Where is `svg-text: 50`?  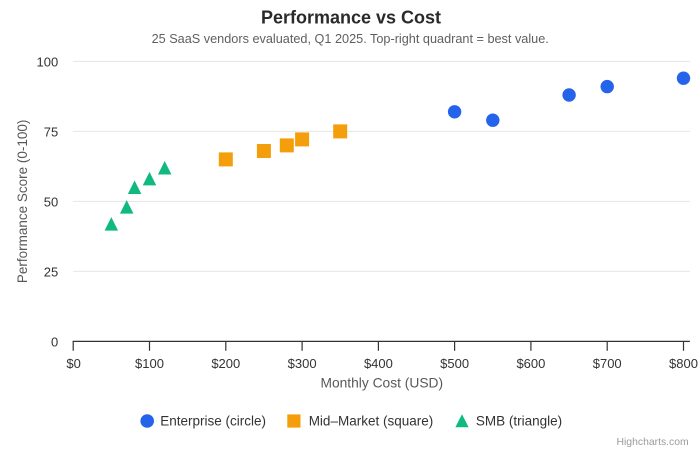
svg-text: 50 is located at coordinates (51, 201).